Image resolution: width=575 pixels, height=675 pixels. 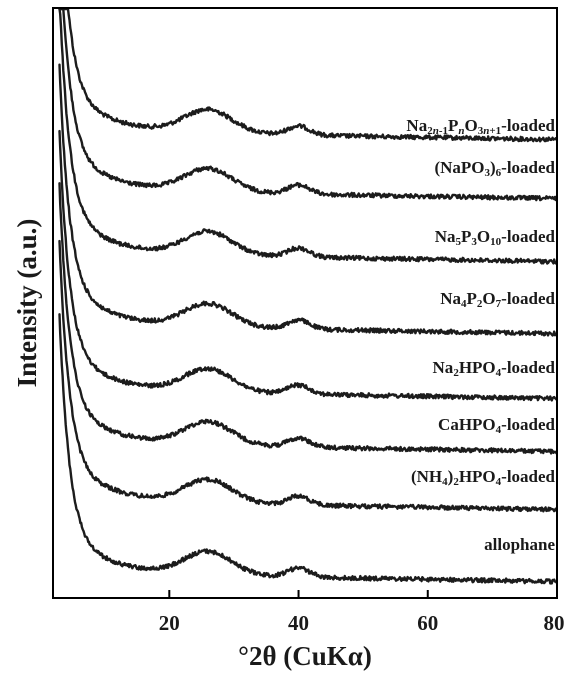 What do you see at coordinates (480, 126) in the screenshot?
I see `series-label: Na2n-1PnO3n+1-loaded` at bounding box center [480, 126].